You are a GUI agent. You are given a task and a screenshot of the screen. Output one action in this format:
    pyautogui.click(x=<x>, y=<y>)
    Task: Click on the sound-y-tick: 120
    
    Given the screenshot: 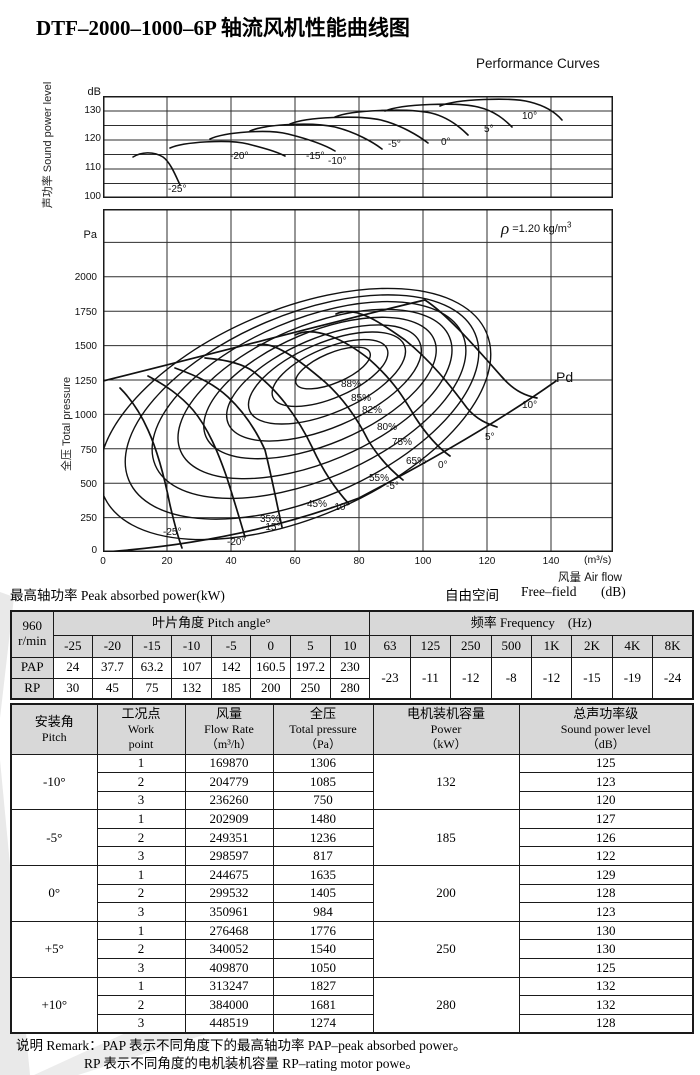 What is the action you would take?
    pyautogui.click(x=92, y=138)
    